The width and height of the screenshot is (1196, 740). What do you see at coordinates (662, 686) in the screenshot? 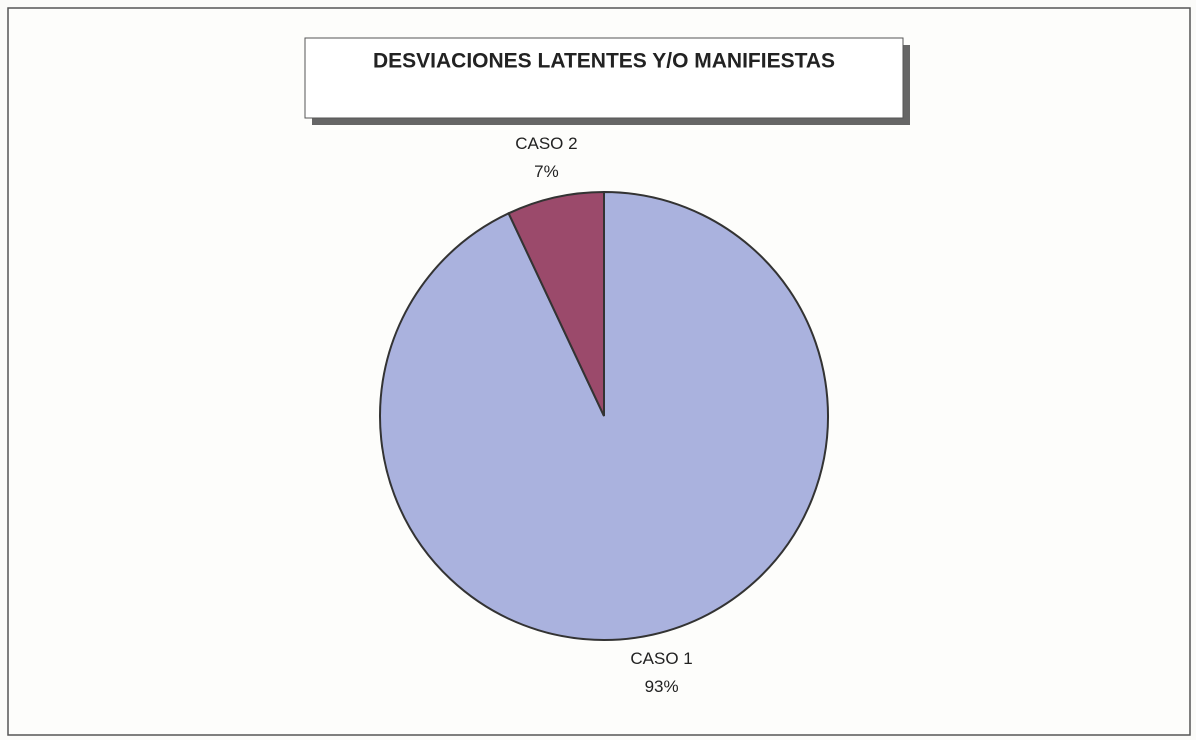
I see `slice-value-label: 93%` at bounding box center [662, 686].